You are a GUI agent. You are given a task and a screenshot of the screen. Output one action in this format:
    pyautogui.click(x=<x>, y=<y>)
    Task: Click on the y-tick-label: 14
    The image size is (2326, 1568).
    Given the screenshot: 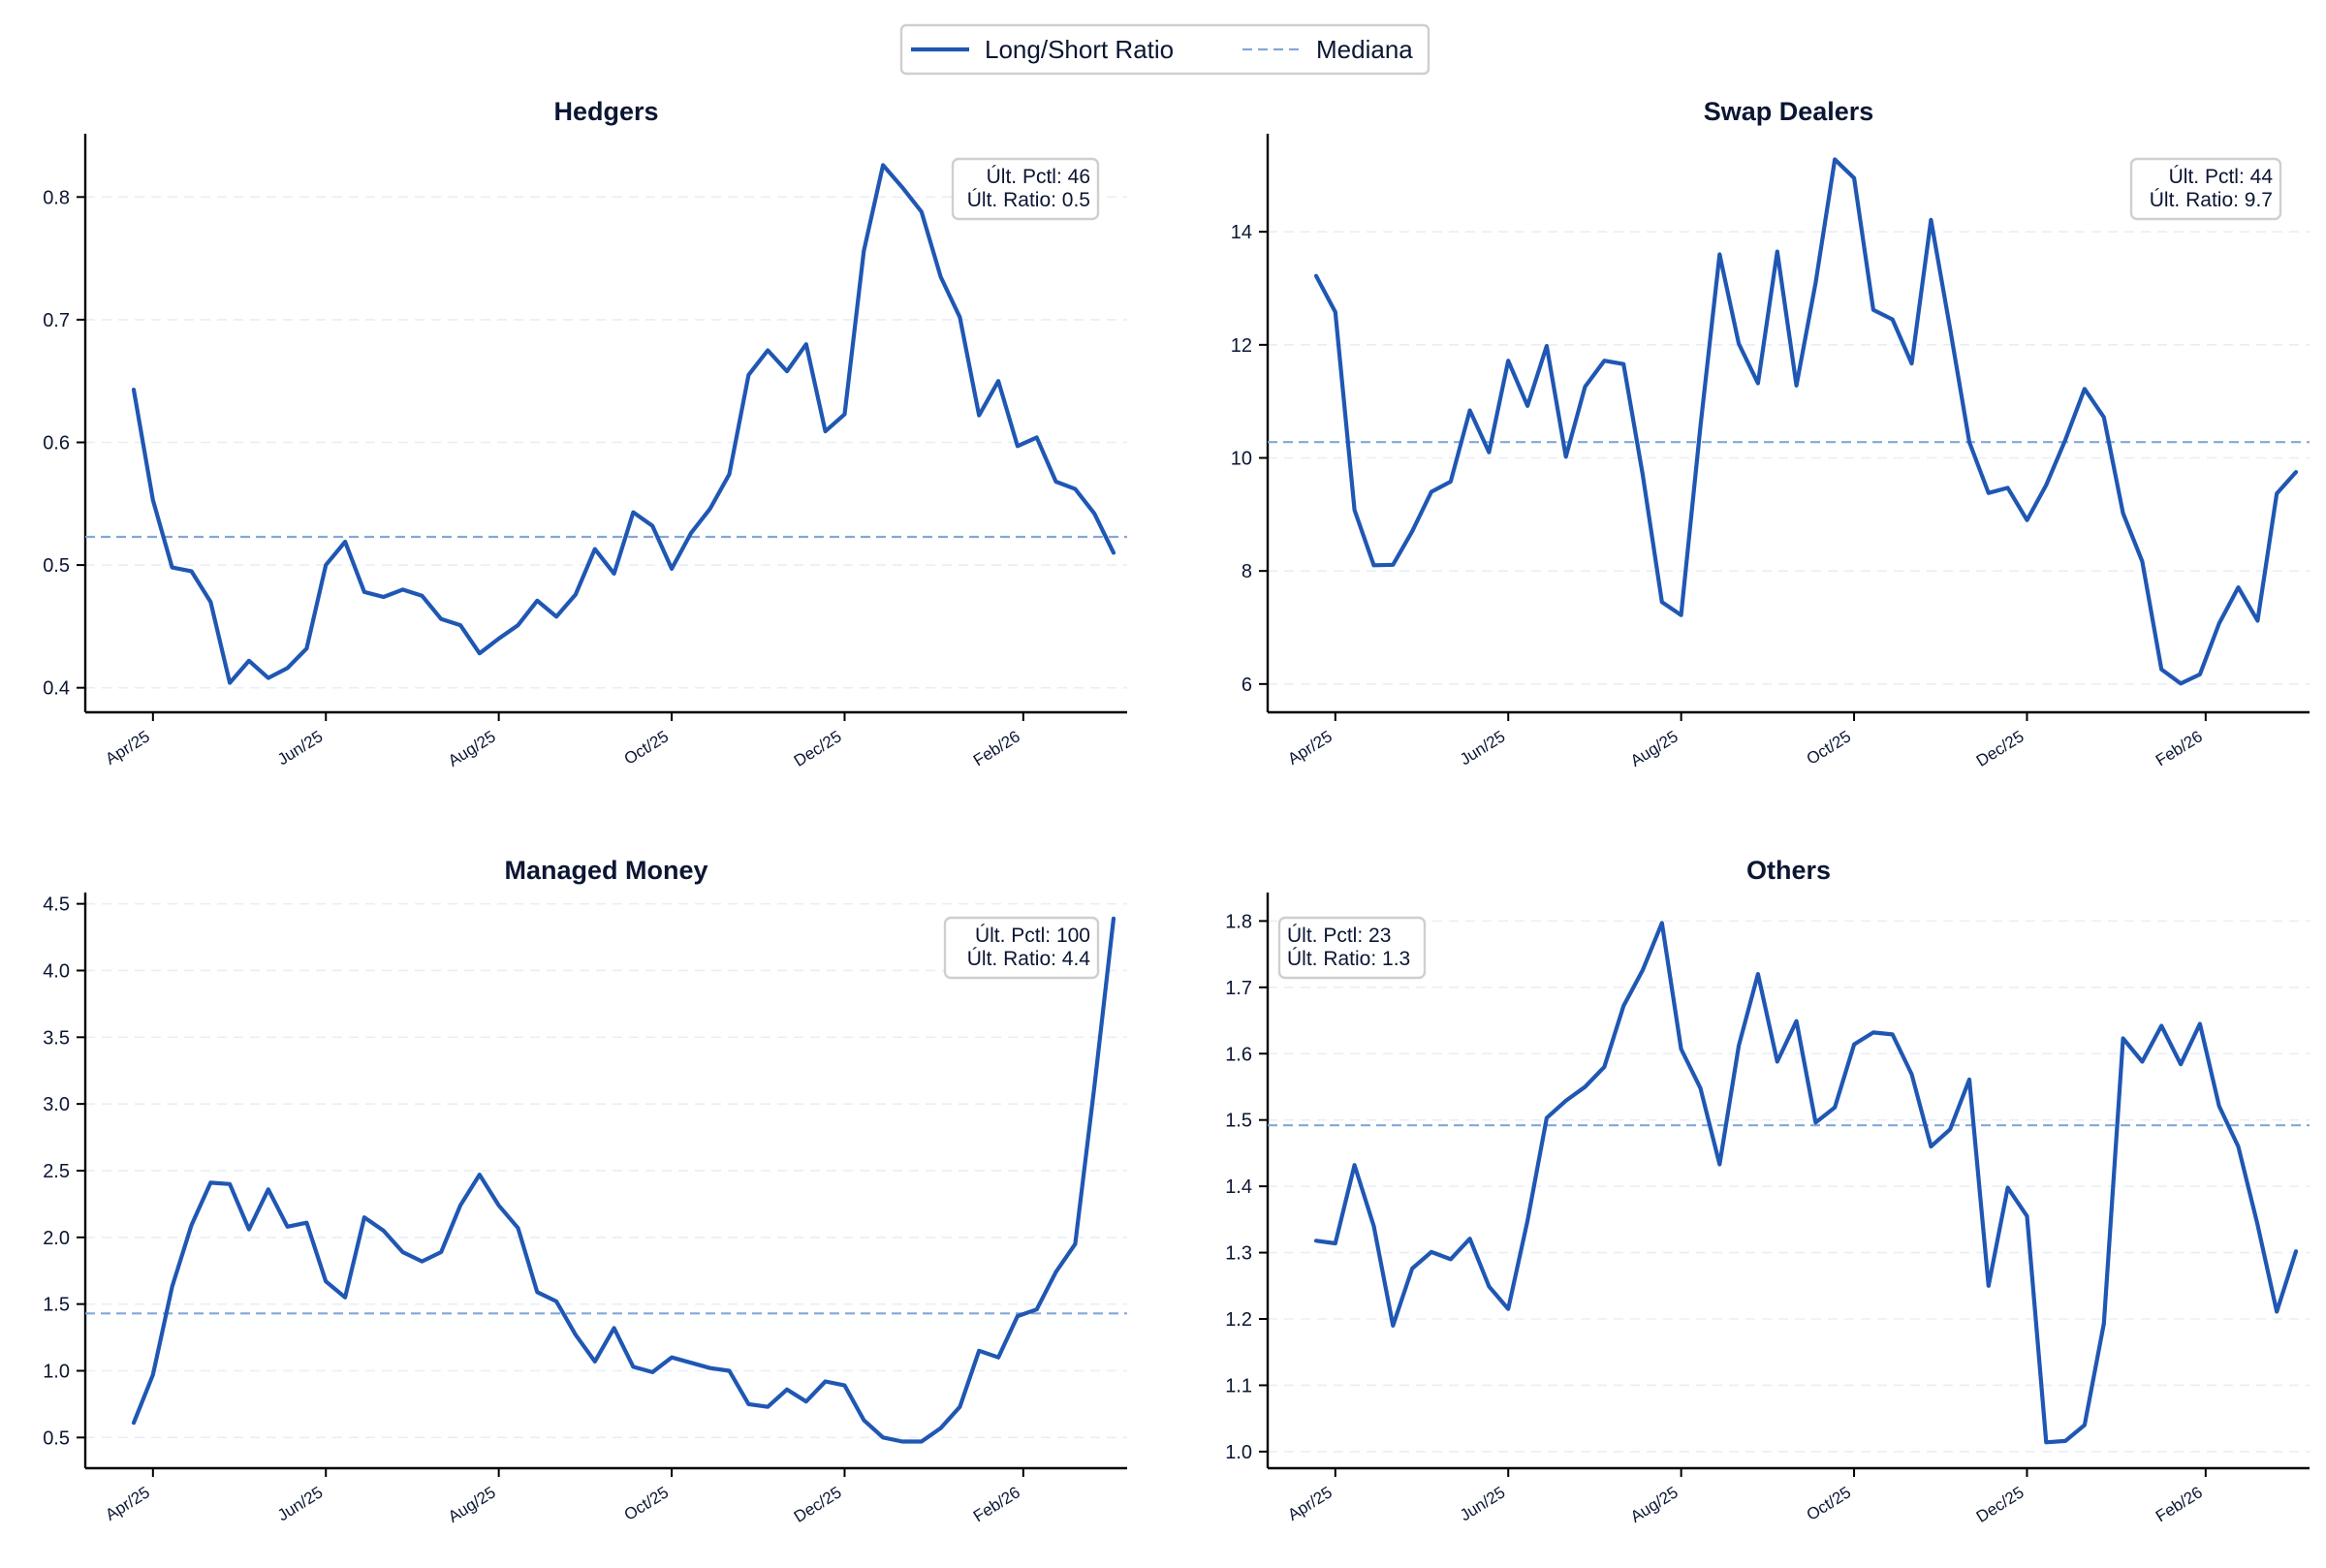 What is the action you would take?
    pyautogui.click(x=1241, y=233)
    